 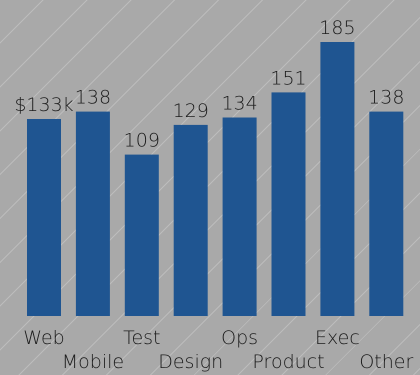 I want to click on bar-test, so click(x=141, y=235).